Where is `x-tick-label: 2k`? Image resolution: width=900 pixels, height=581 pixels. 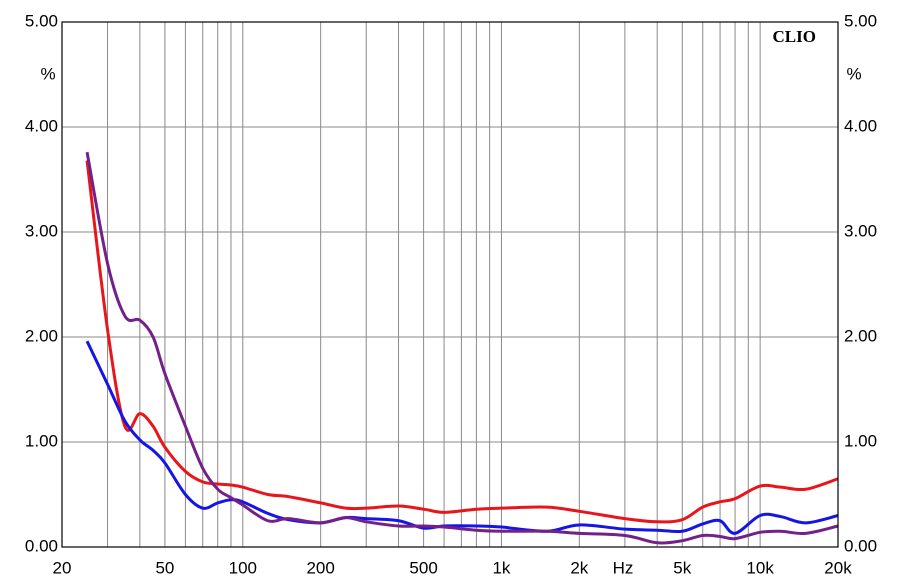
x-tick-label: 2k is located at coordinates (579, 567).